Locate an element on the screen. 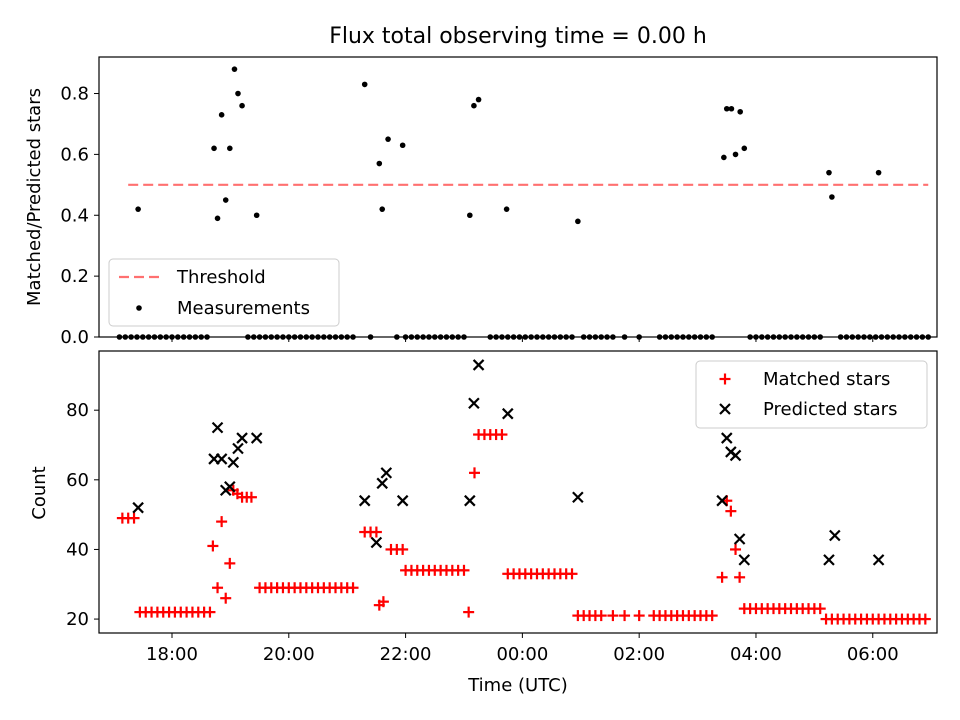  x-tick-label: 06:00 is located at coordinates (873, 654).